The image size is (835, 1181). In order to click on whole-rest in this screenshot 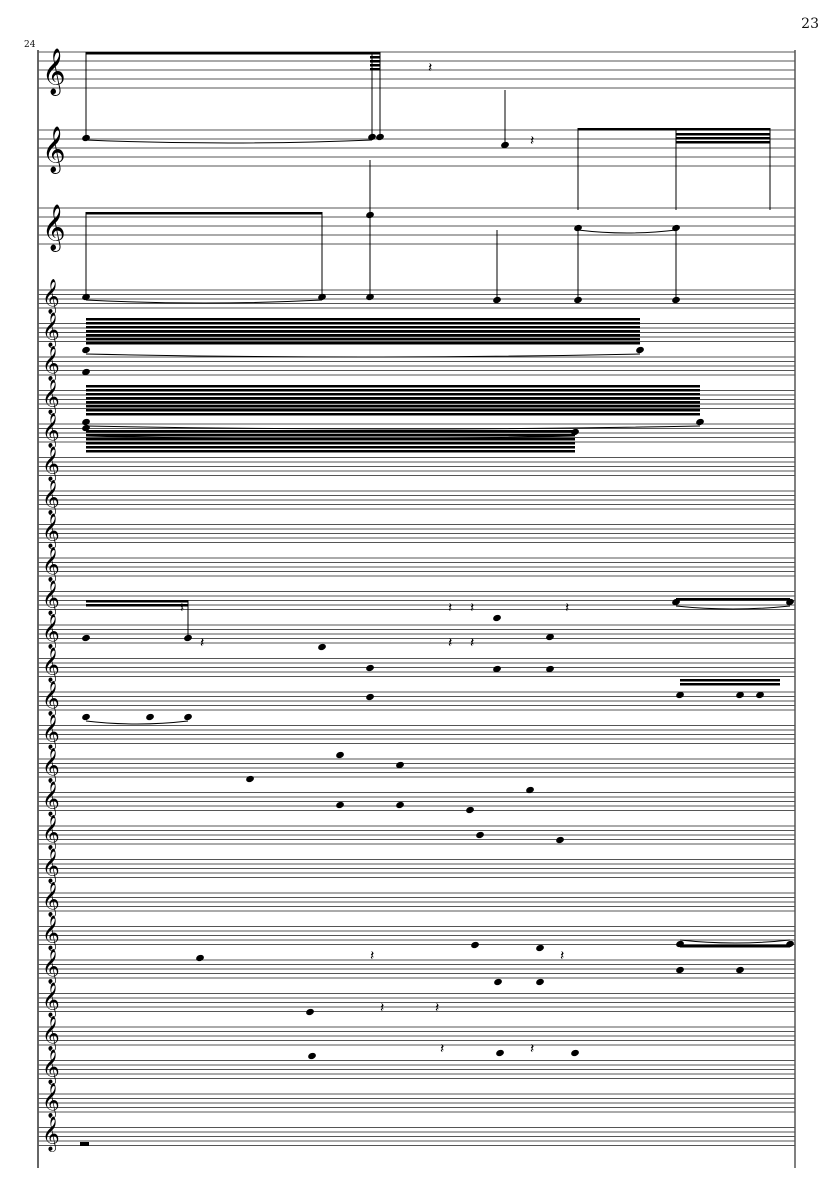, I will do `click(84, 1144)`.